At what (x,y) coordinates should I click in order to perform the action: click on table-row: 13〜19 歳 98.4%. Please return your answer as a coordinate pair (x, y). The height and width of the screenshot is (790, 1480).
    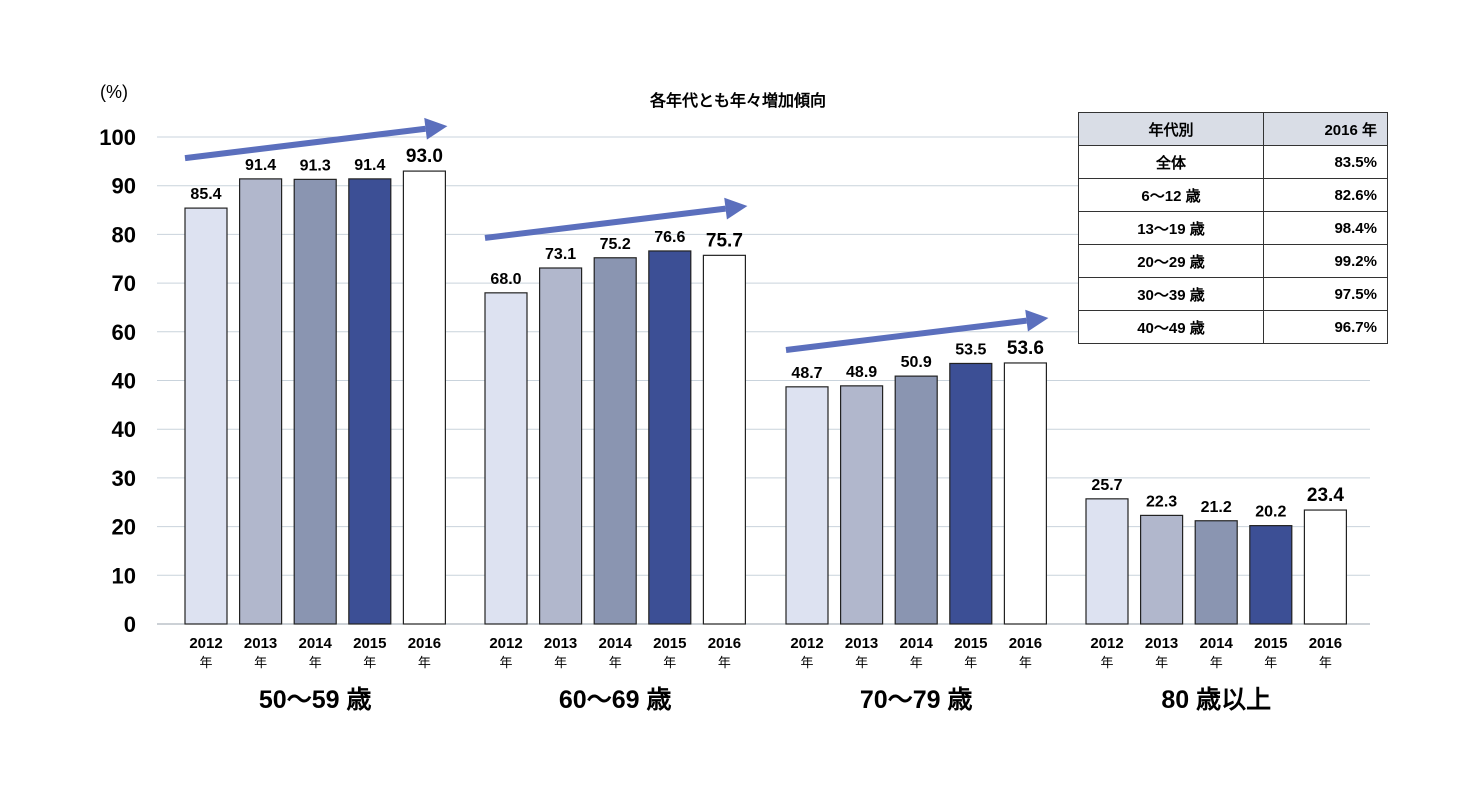
    Looking at the image, I should click on (1233, 228).